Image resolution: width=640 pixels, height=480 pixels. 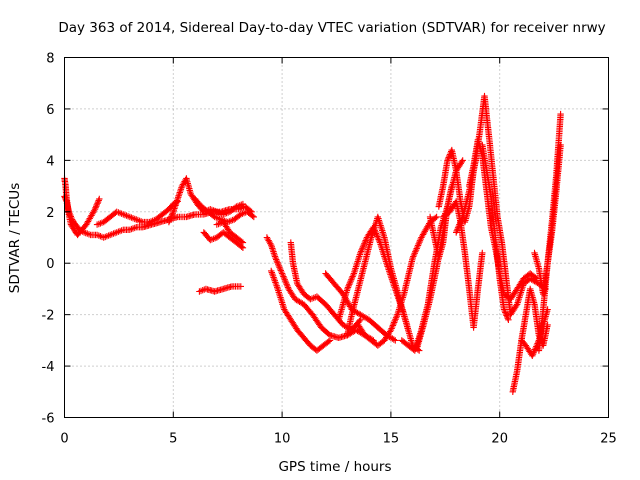 I want to click on y-tick-label: 6, so click(x=50, y=110).